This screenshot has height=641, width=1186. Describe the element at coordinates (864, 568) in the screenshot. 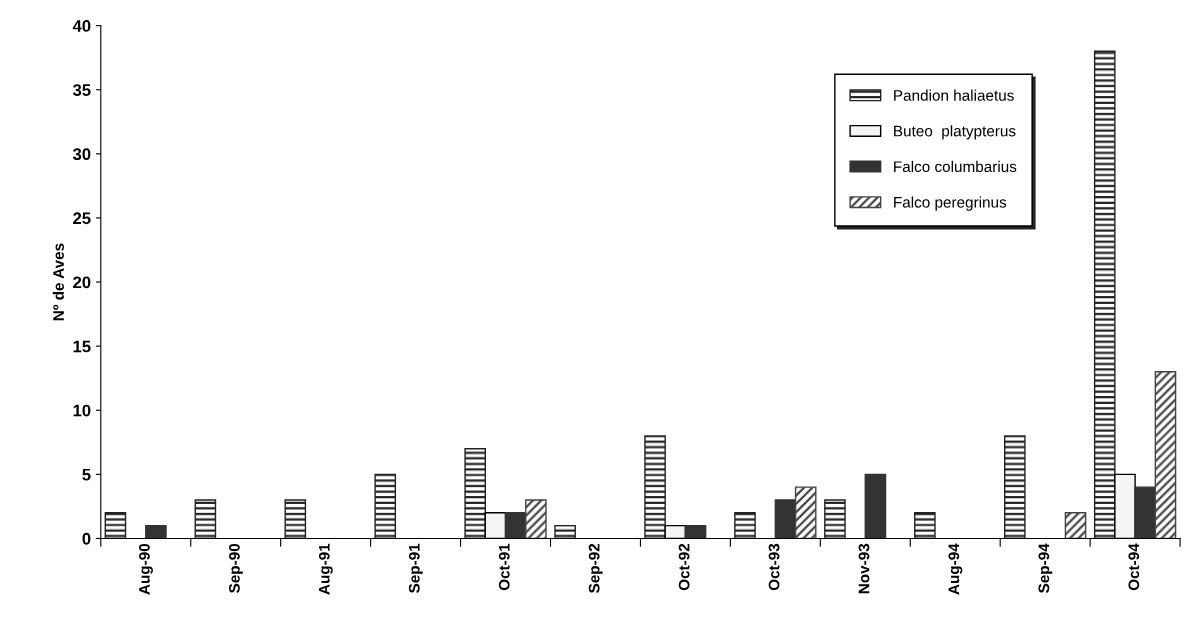

I see `x-tick-label: Nov-93` at that location.